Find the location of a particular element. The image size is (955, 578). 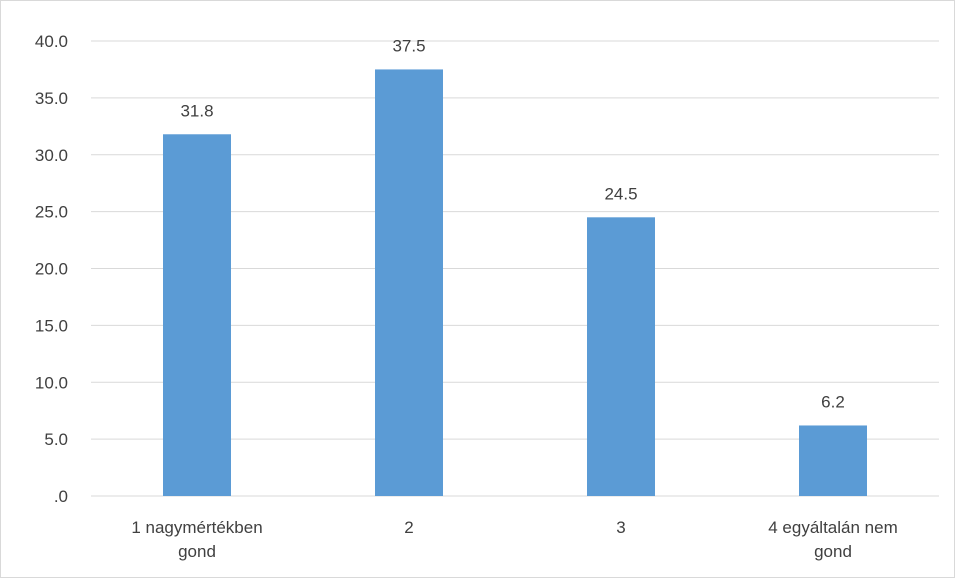

data-label: 31.8 is located at coordinates (196, 110).